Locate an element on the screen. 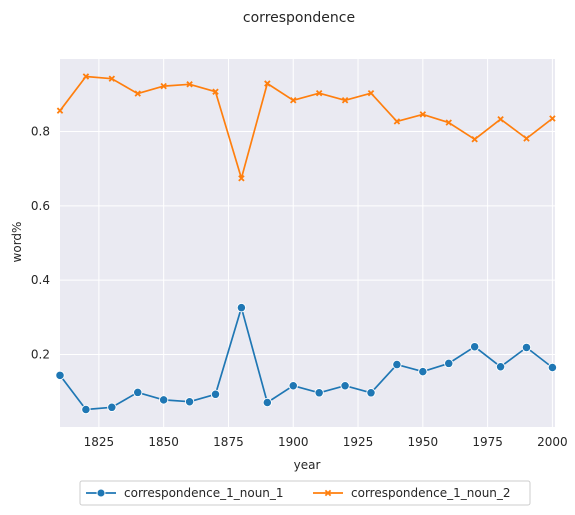 The image size is (575, 515). y-tick-label: 0.4 is located at coordinates (40, 280).